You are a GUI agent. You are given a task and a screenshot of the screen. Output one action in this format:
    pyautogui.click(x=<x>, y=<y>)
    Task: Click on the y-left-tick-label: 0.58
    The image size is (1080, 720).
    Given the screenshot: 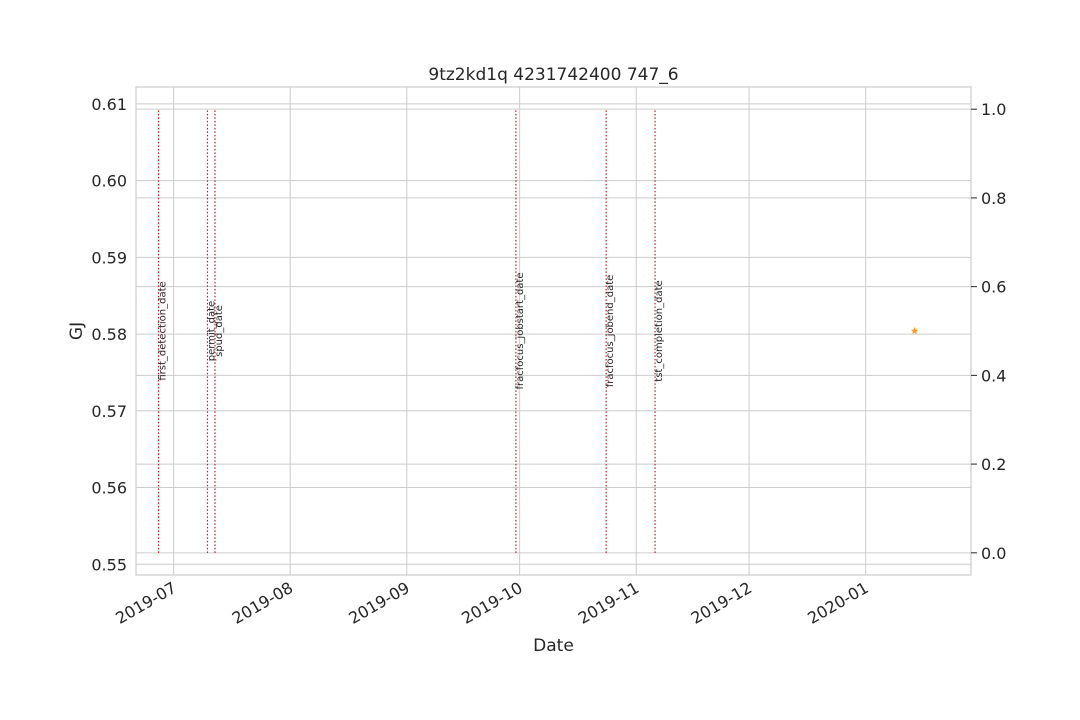 What is the action you would take?
    pyautogui.click(x=109, y=334)
    